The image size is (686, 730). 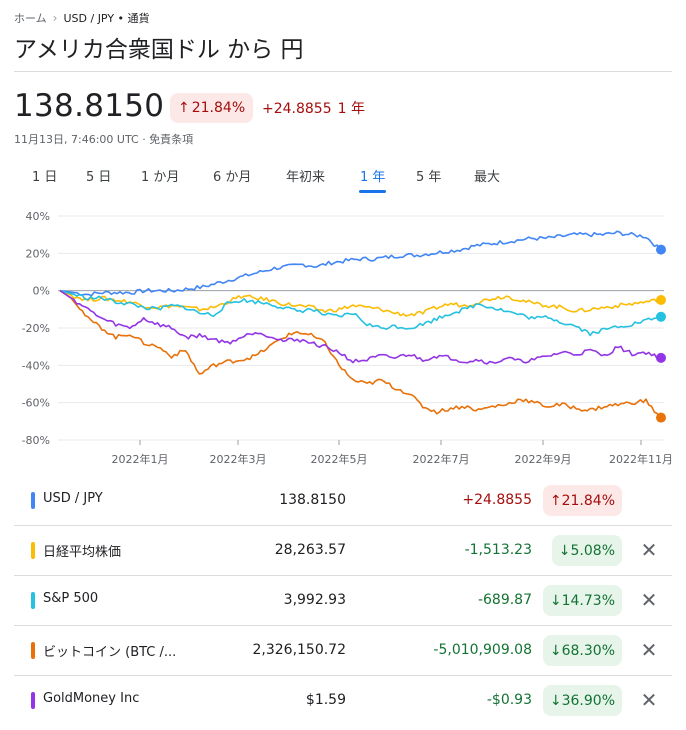 What do you see at coordinates (582, 600) in the screenshot?
I see `row-percent-badge: ↓ 14.73%` at bounding box center [582, 600].